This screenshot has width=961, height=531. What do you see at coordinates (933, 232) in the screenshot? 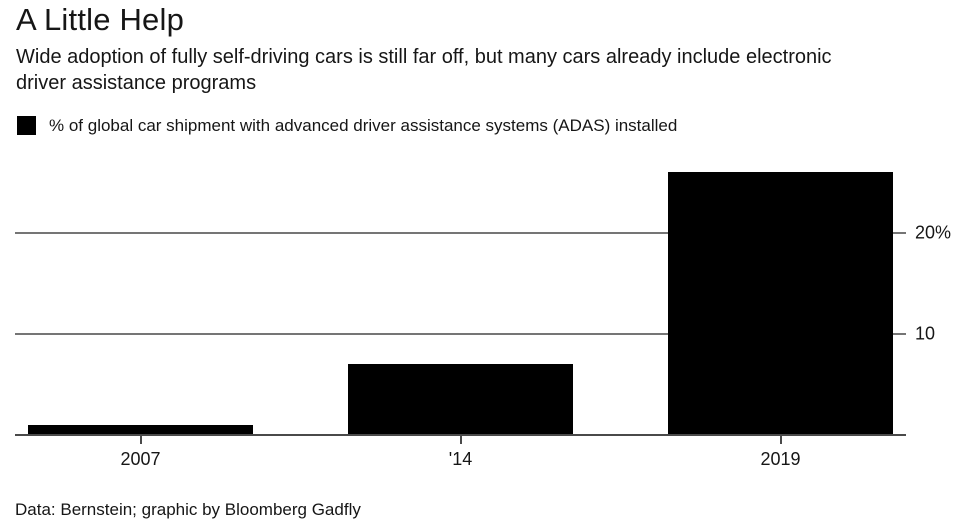
I see `y-tick-label: 20%` at bounding box center [933, 232].